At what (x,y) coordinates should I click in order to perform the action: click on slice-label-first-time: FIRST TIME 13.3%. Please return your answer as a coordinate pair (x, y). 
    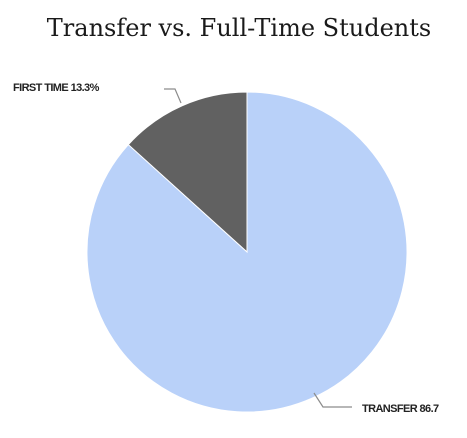
    Looking at the image, I should click on (56, 88).